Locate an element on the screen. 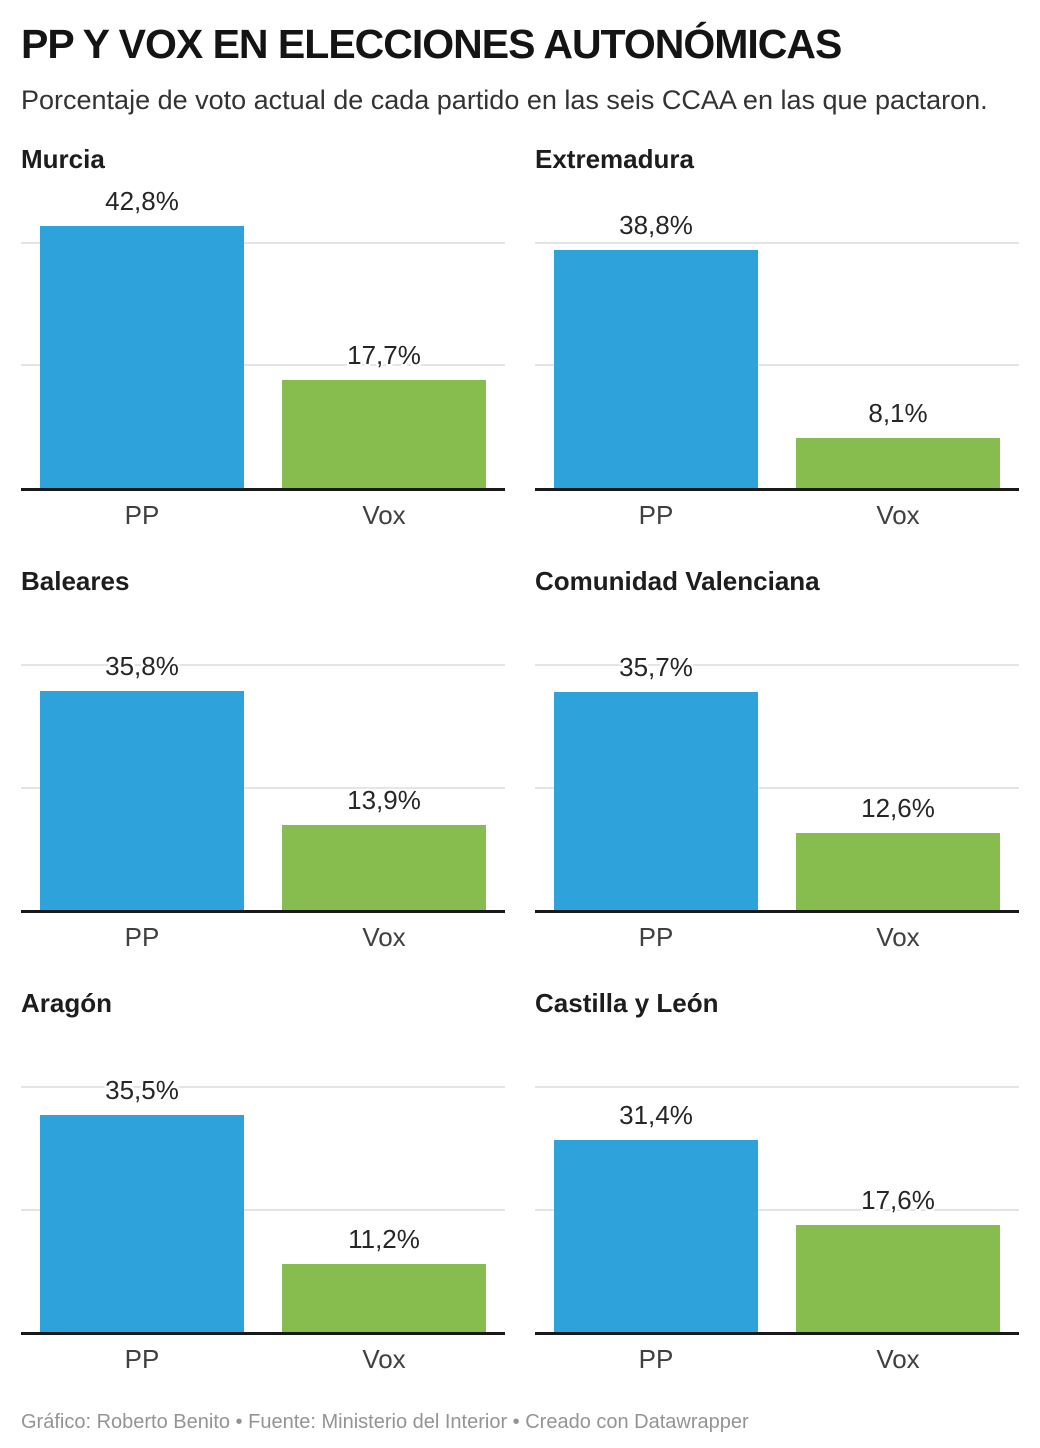 The width and height of the screenshot is (1040, 1448). bar-columns: 35,7% 12,6% is located at coordinates (777, 757).